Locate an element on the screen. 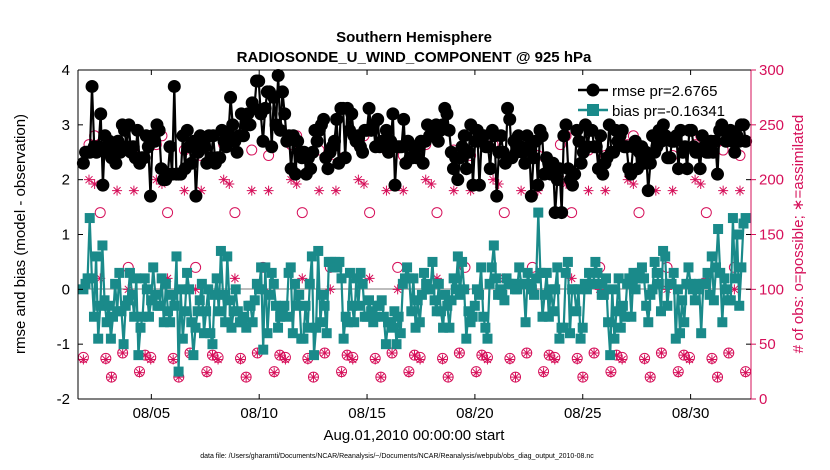 This screenshot has width=830, height=470. legend-rmse-label: rmse pr=2.6765 is located at coordinates (664, 91).